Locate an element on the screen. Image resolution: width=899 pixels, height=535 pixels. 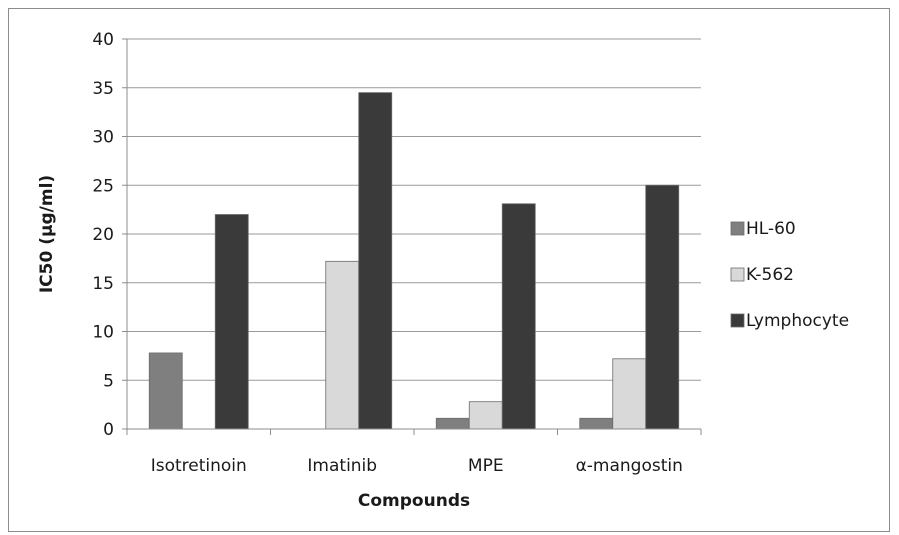
x-category-label: Isotretinoin is located at coordinates (199, 466).